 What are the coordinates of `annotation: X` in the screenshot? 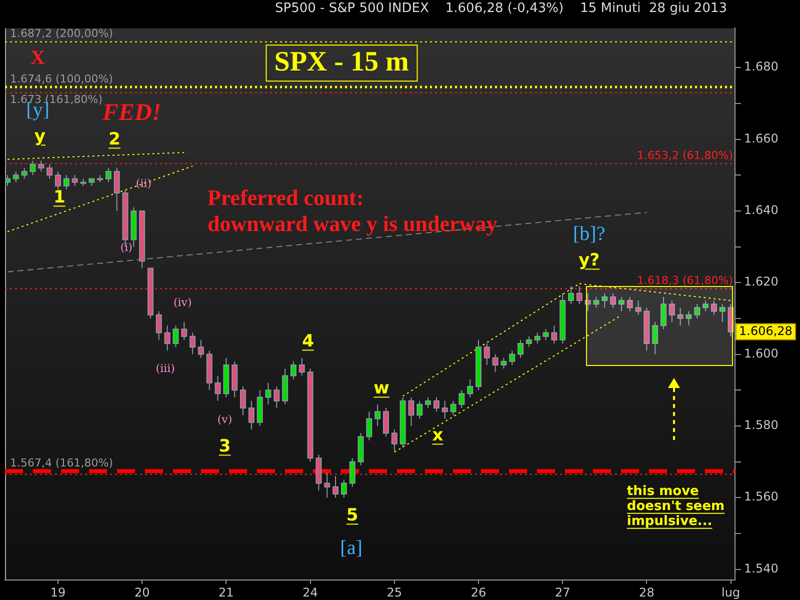 It's located at (38, 58).